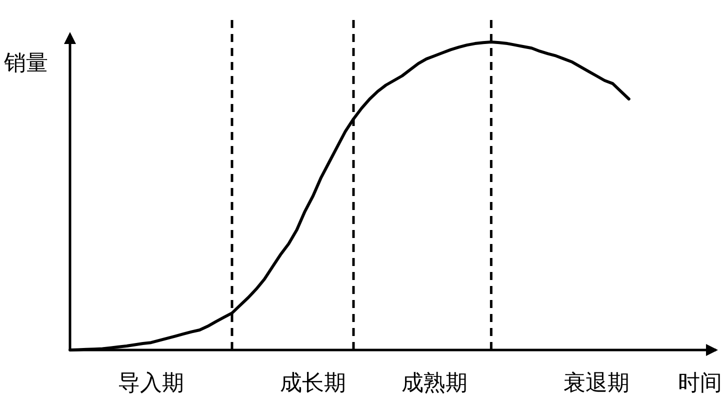  Describe the element at coordinates (700, 383) in the screenshot. I see `xlabel: 时间` at that location.